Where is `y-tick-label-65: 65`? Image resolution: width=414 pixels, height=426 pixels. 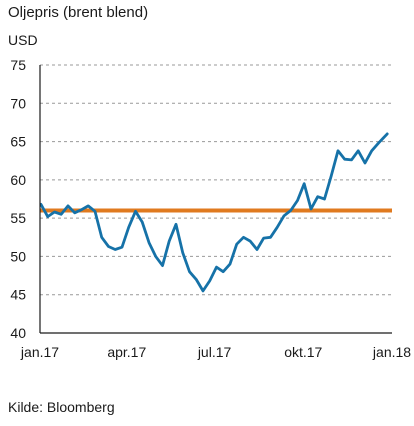 y-tick-label-65: 65 is located at coordinates (18, 142).